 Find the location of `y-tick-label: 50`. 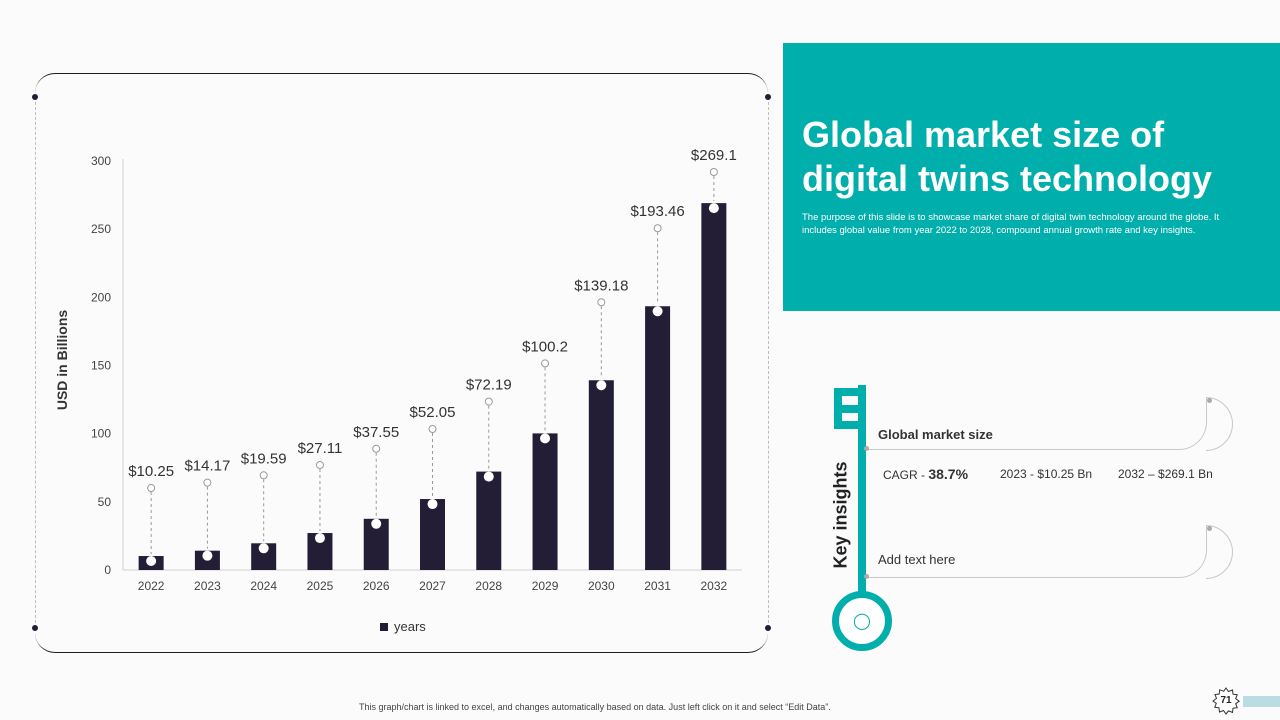

y-tick-label: 50 is located at coordinates (105, 502).